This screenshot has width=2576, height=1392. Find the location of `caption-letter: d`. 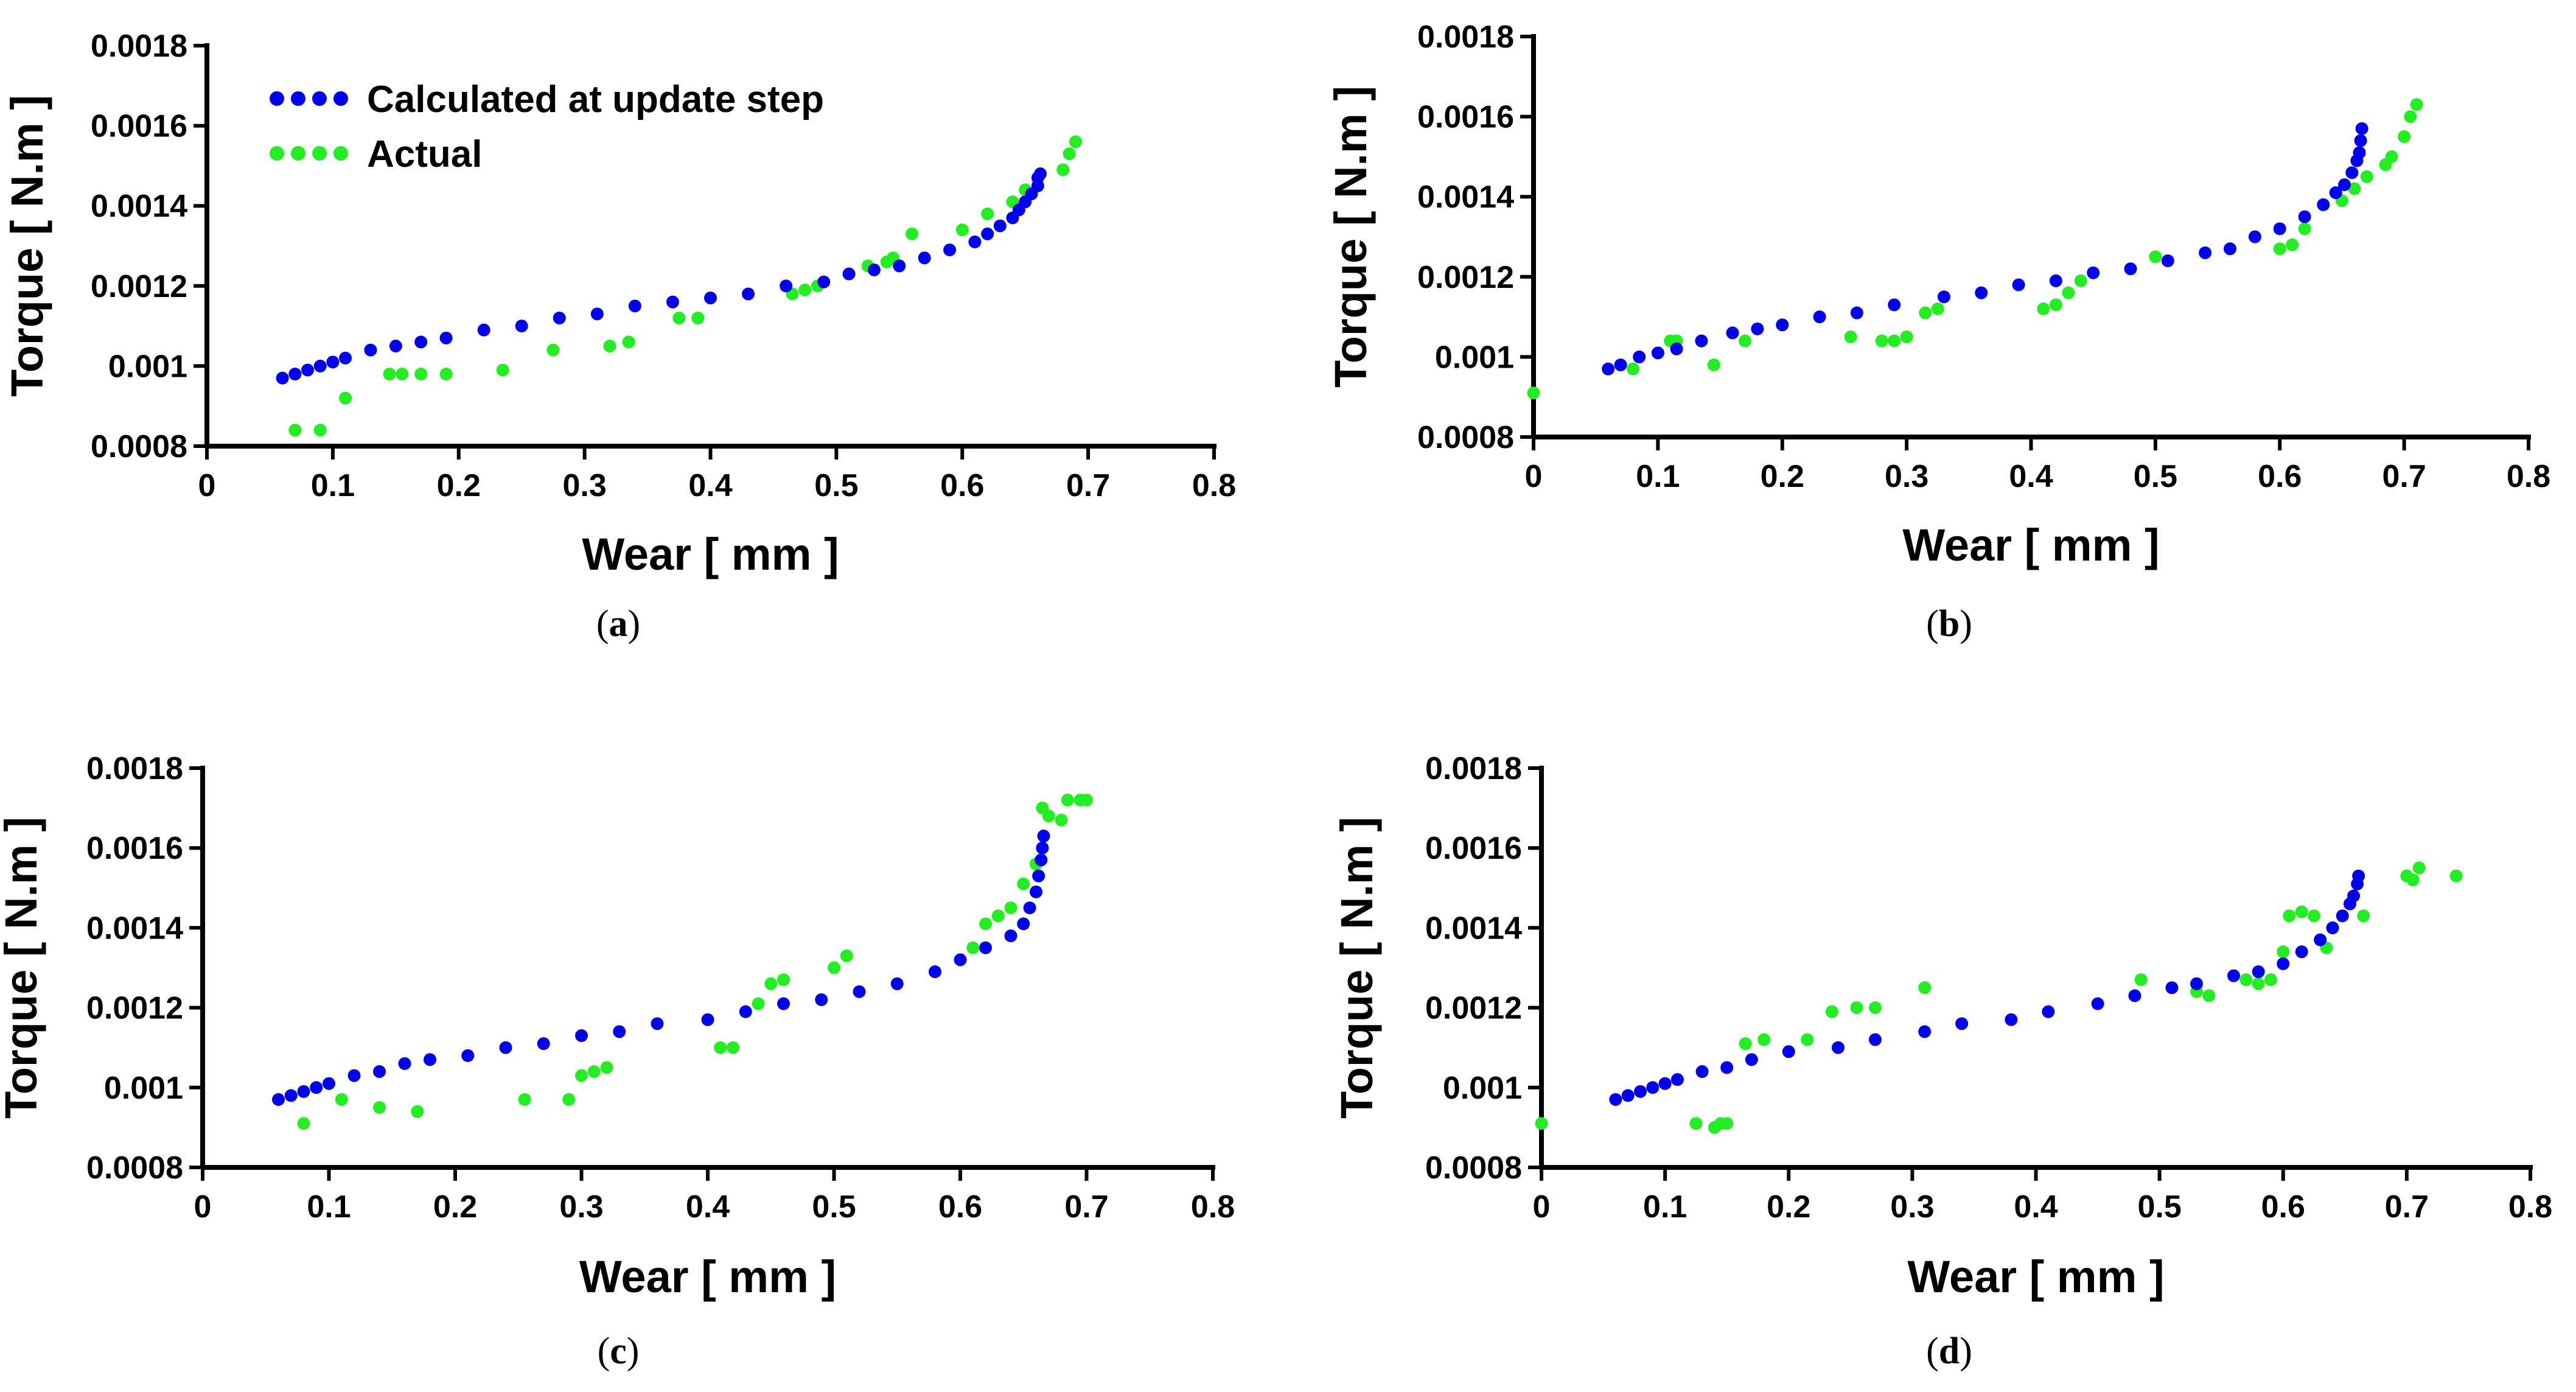

caption-letter: d is located at coordinates (1949, 1351).